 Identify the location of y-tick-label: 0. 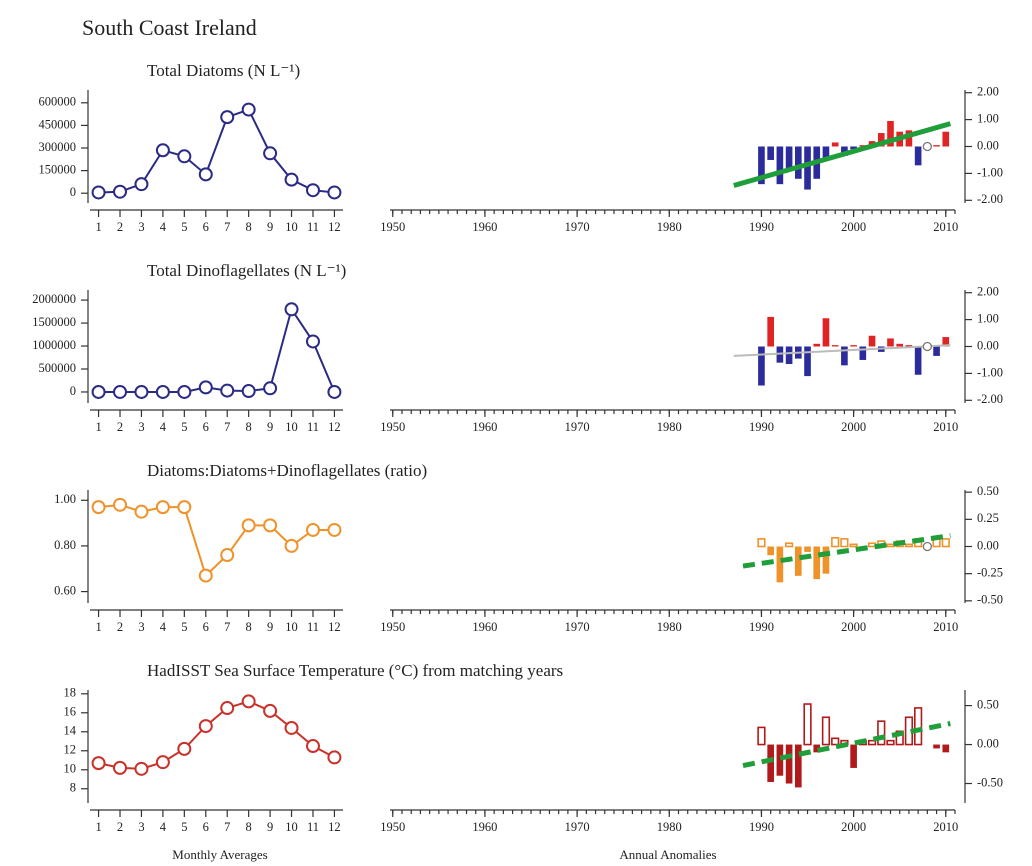
(73, 391).